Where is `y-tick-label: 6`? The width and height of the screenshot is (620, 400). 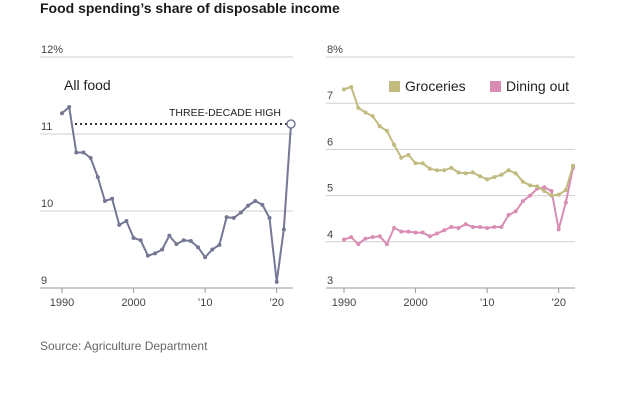
y-tick-label: 6 is located at coordinates (330, 142).